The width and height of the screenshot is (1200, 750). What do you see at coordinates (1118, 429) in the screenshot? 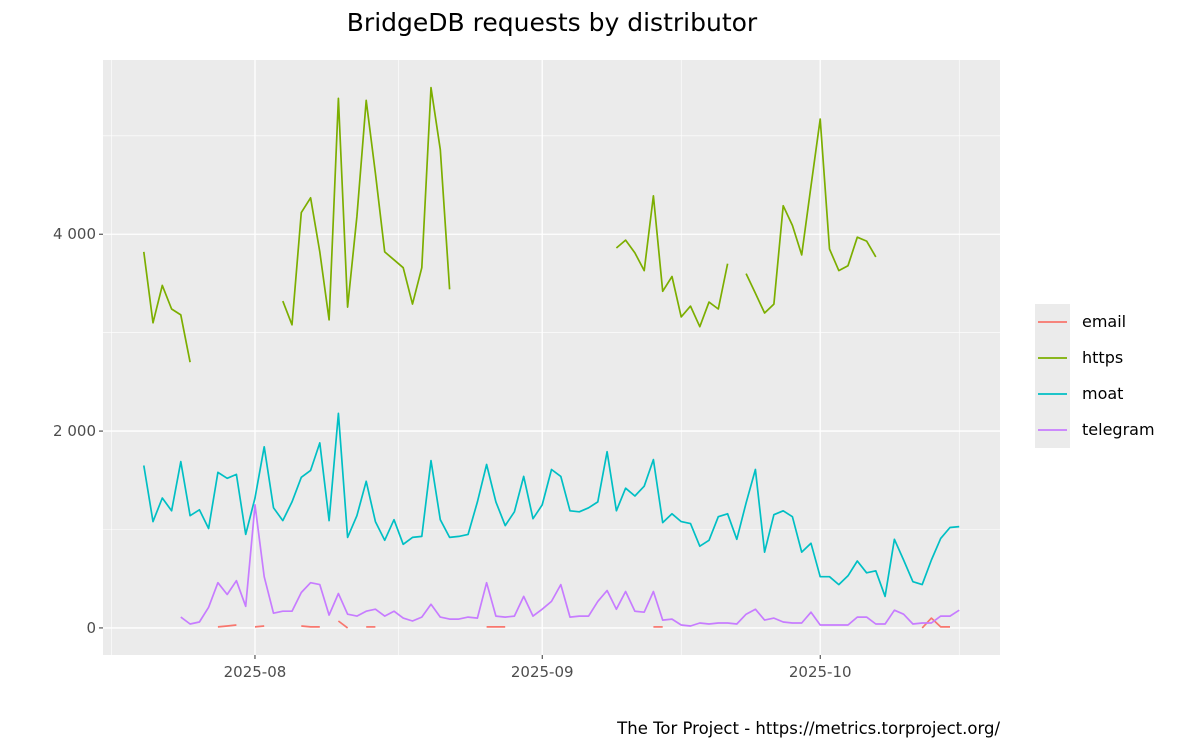
I see `legend-label-telegram: telegram` at bounding box center [1118, 429].